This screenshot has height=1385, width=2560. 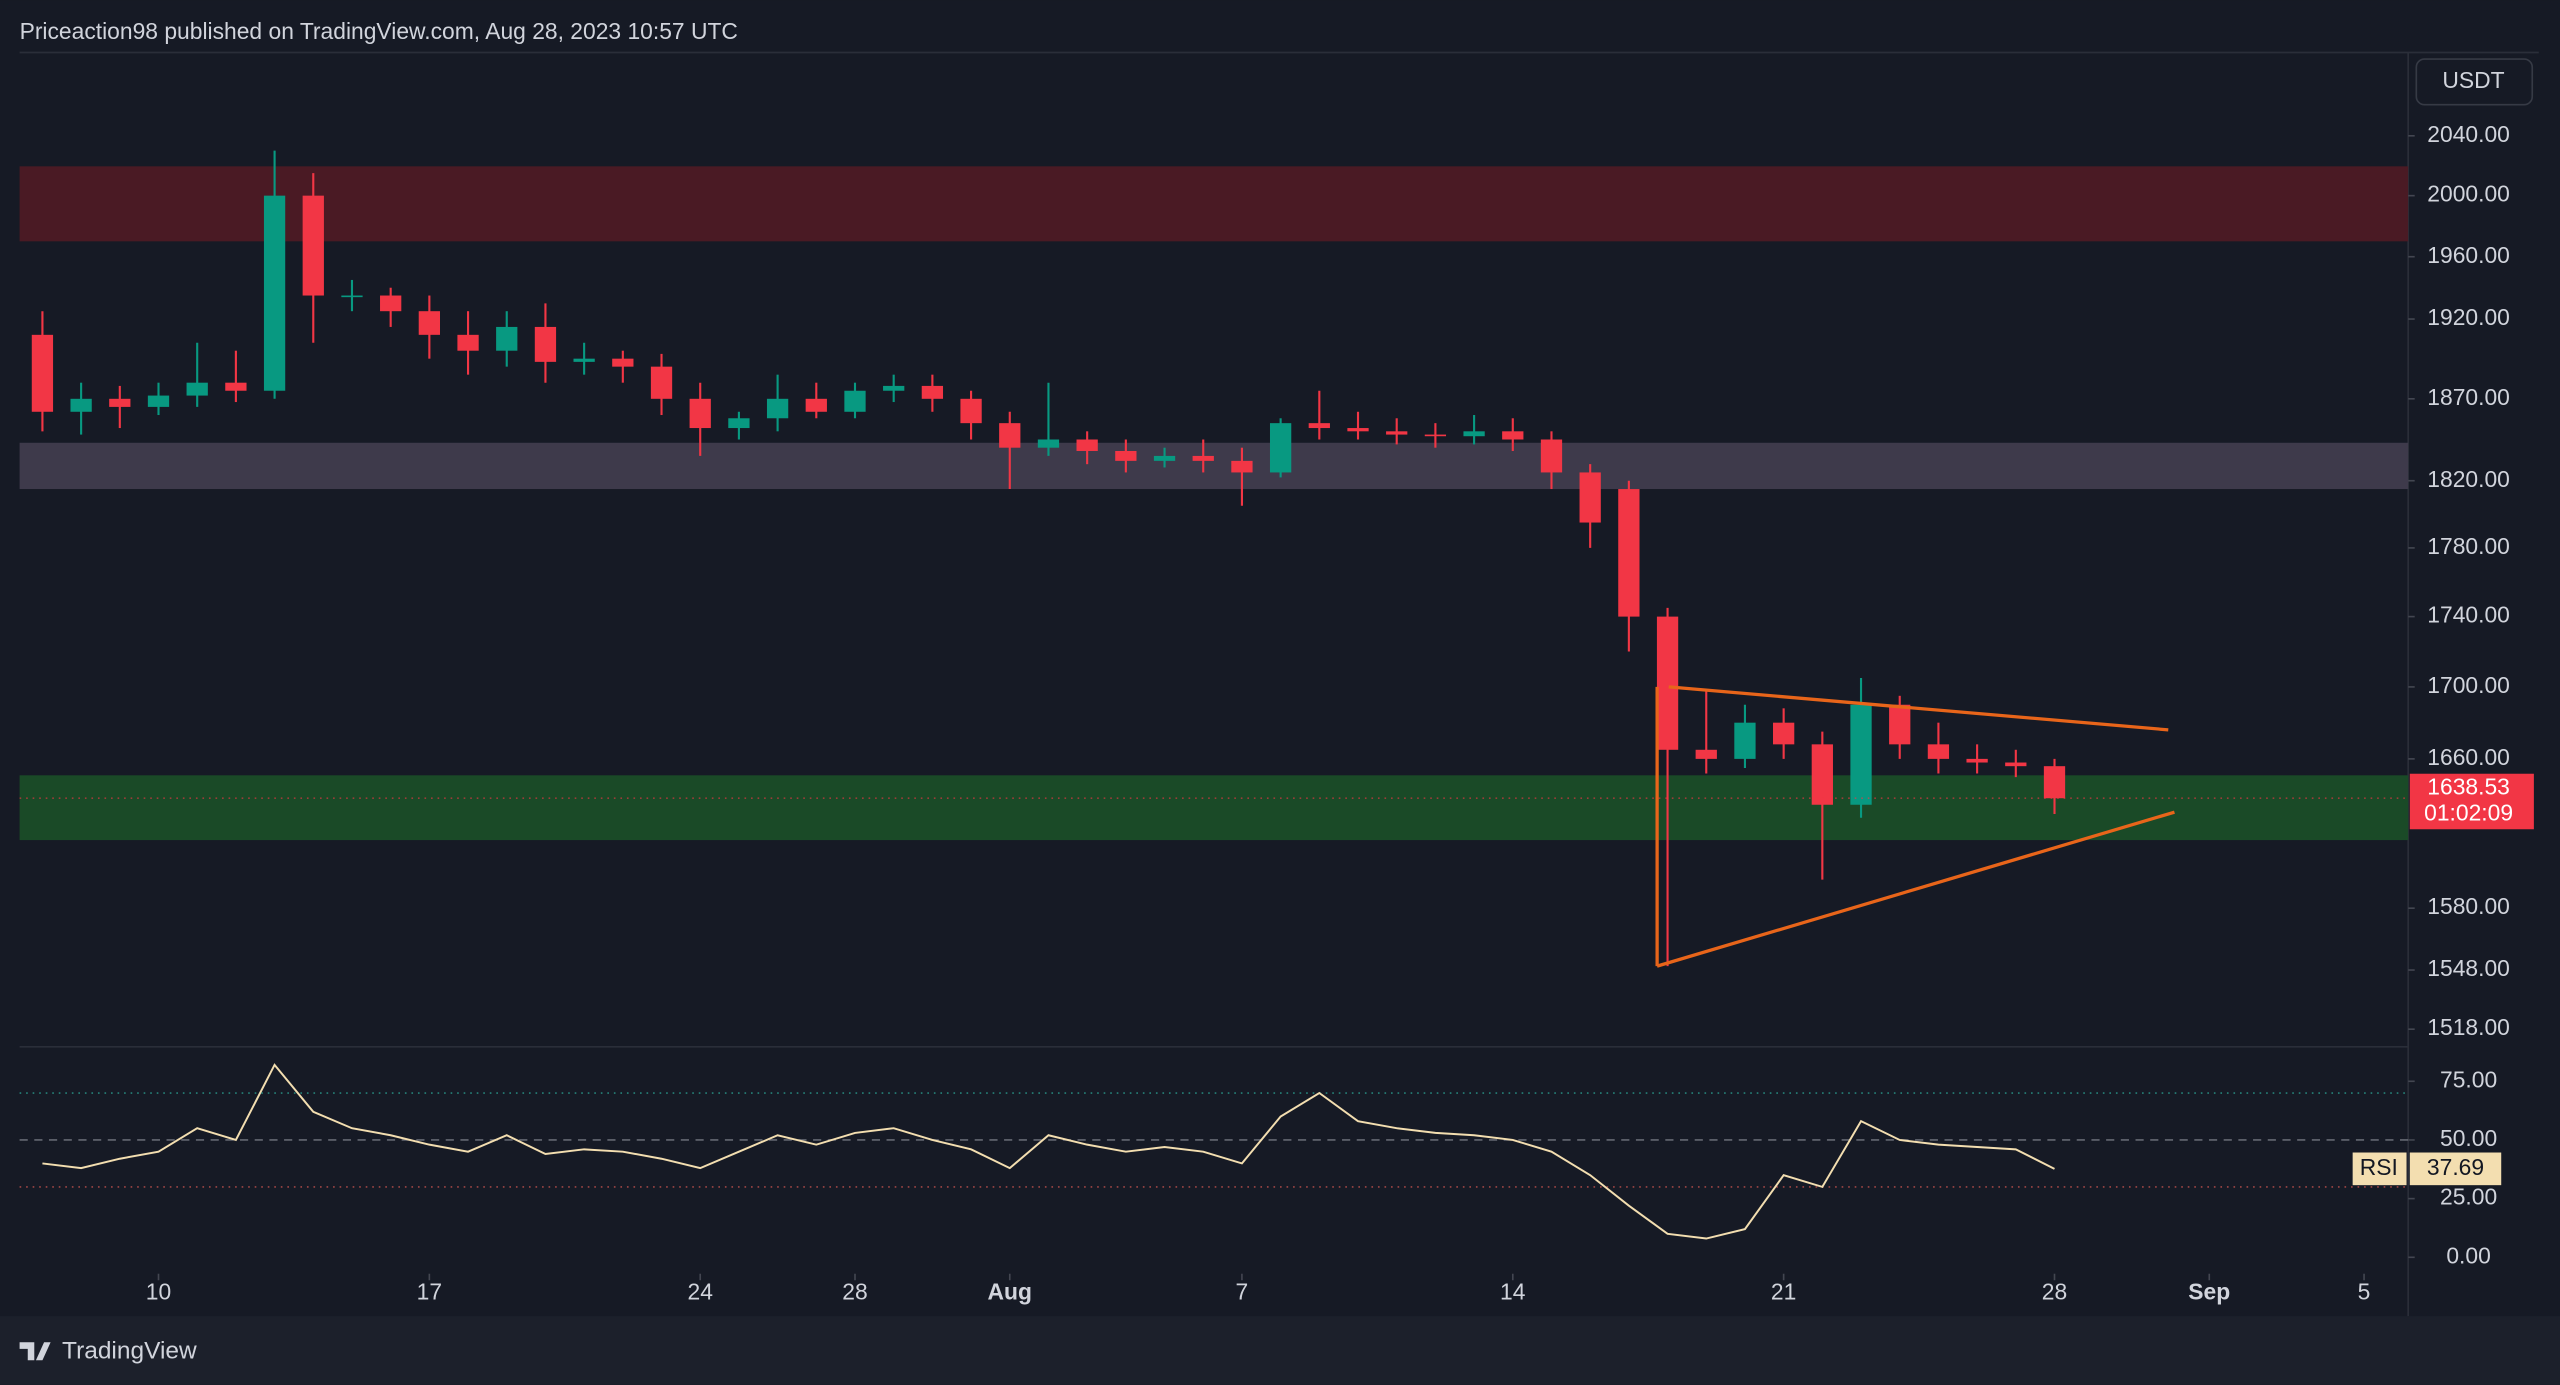 I want to click on rsi-value-box, so click(x=2455, y=1169).